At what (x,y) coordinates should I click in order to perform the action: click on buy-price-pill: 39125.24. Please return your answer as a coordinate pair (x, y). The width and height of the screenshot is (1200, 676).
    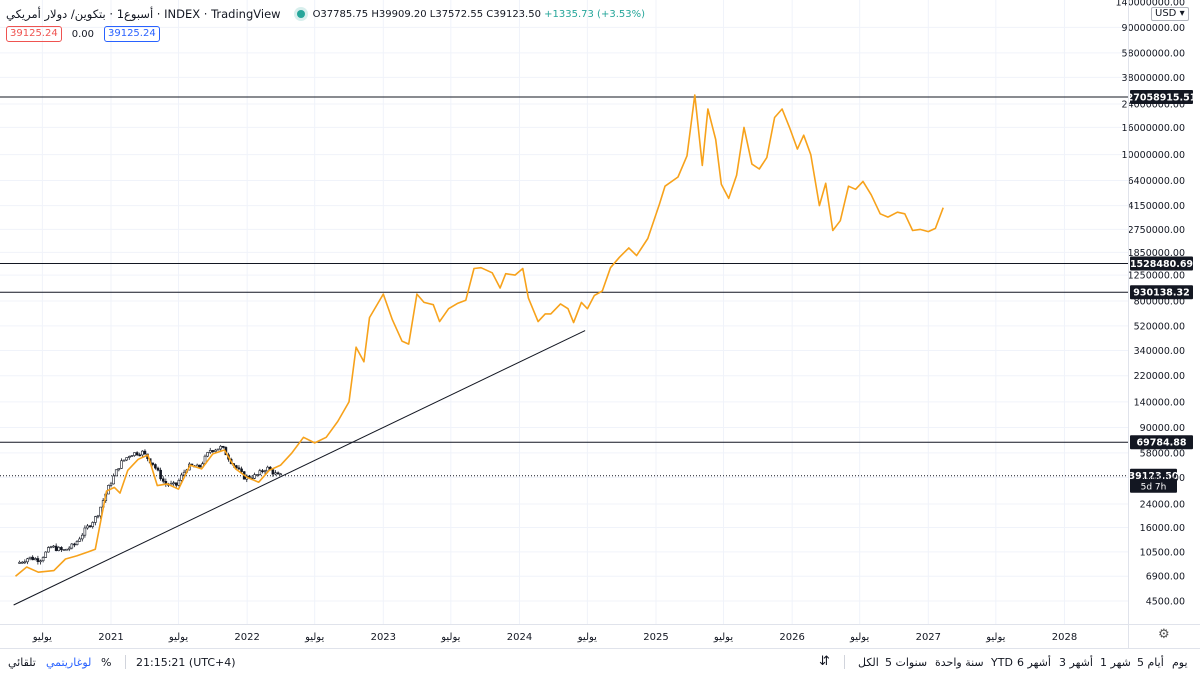
    Looking at the image, I should click on (131, 34).